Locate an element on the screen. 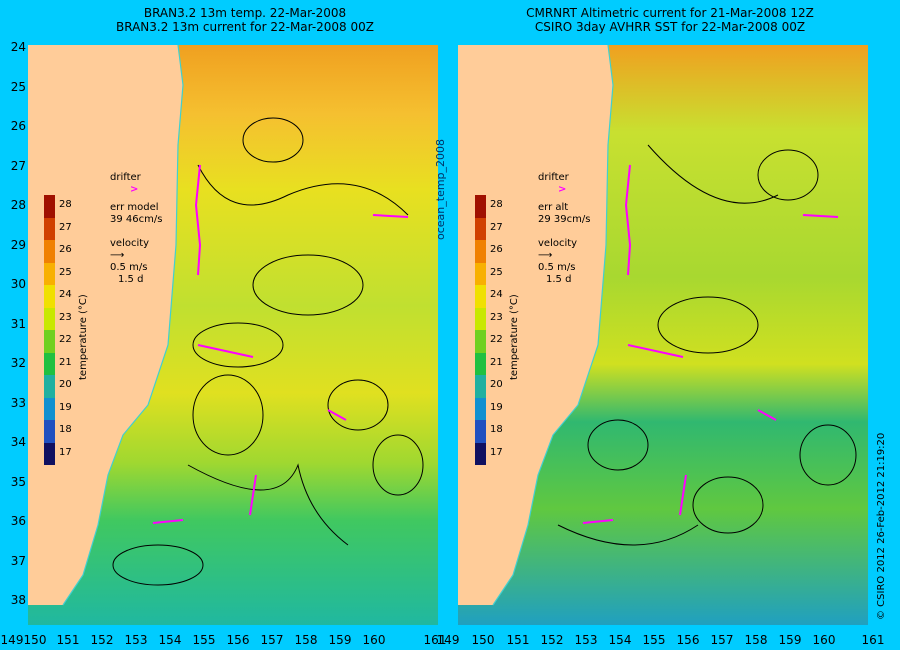 The image size is (900, 650). err-label: err model is located at coordinates (134, 207).